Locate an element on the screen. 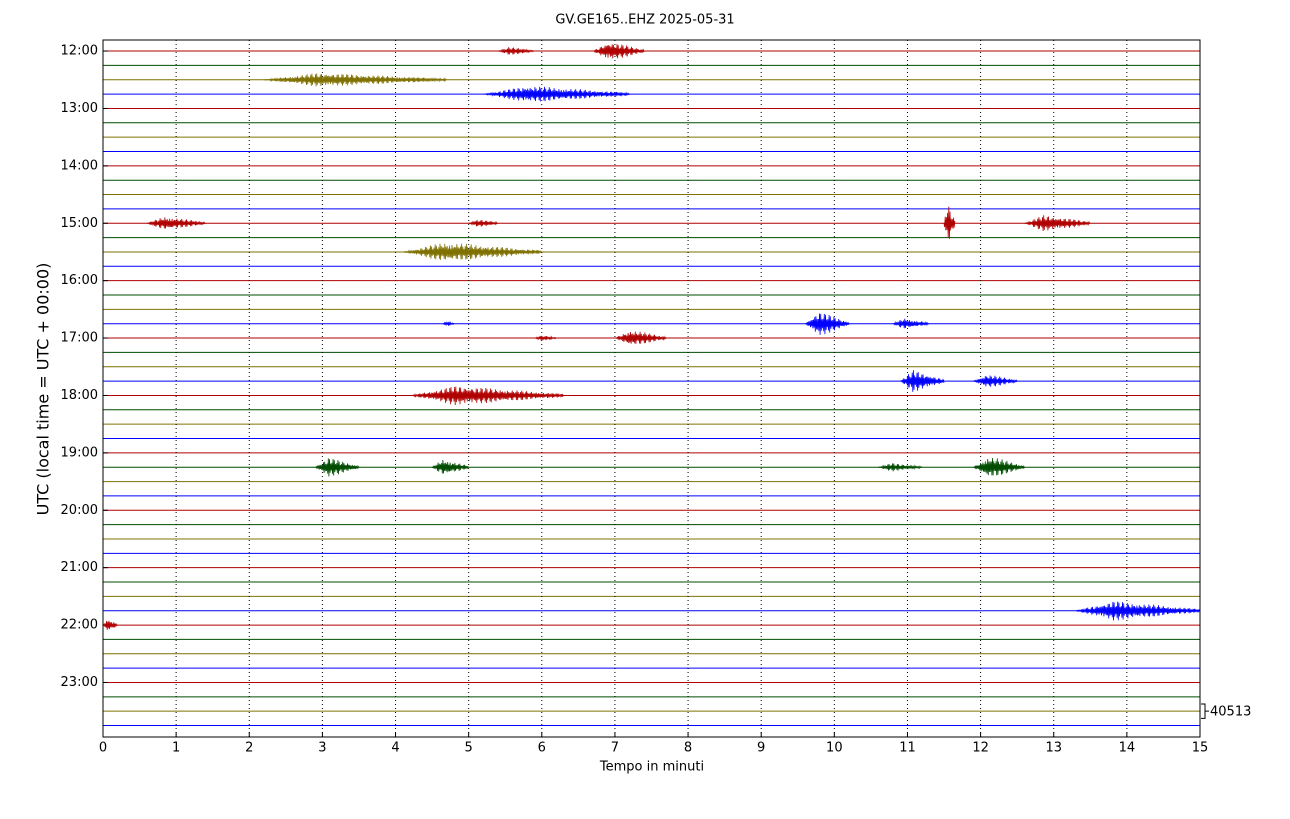  x-tick-label: 13 is located at coordinates (1053, 748).